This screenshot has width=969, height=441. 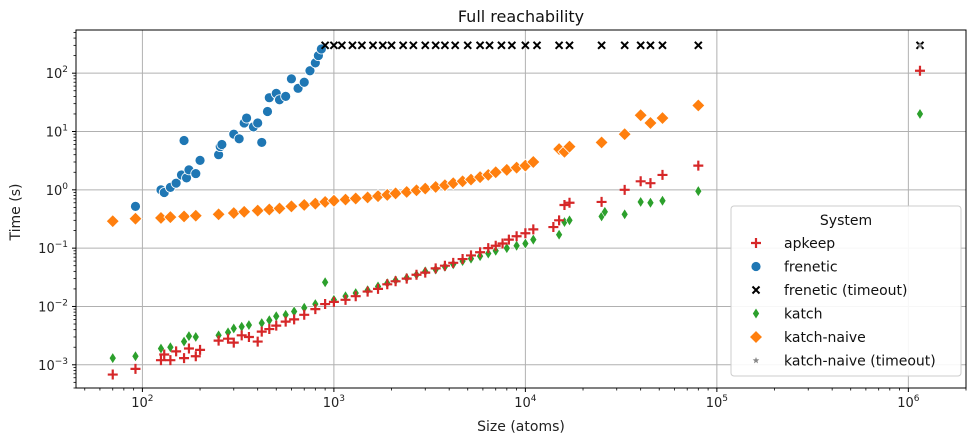 I want to click on legend-item-katch-naive-timeout: katch-naive (timeout), so click(x=844, y=362).